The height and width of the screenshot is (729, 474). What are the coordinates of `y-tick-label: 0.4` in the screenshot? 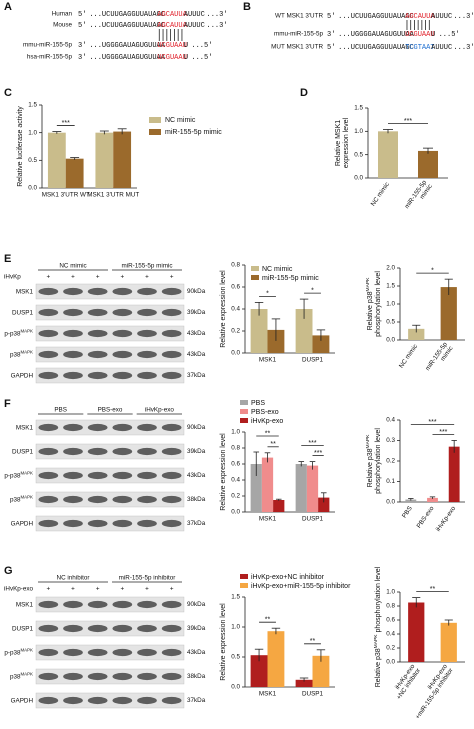 It's located at (390, 420).